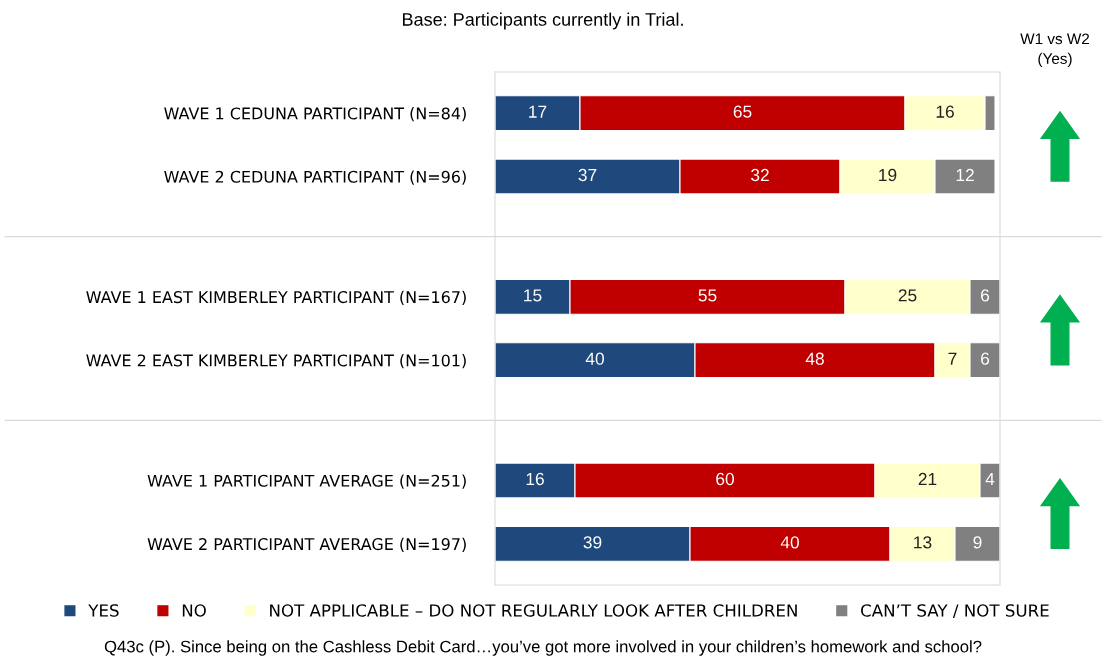 Image resolution: width=1103 pixels, height=659 pixels. I want to click on data-label: 60, so click(725, 479).